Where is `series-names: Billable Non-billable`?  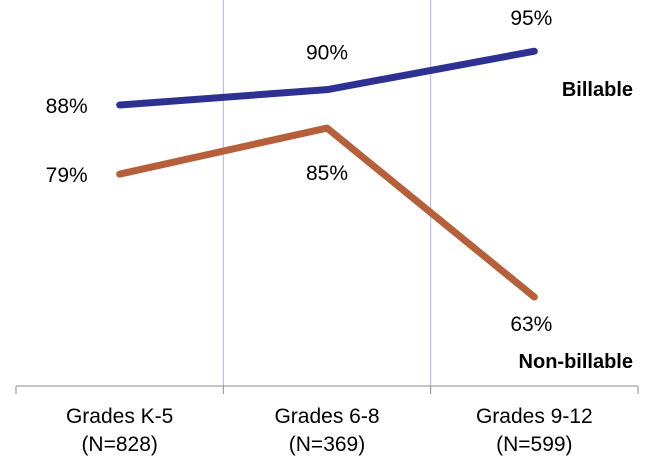
series-names: Billable Non-billable is located at coordinates (576, 226).